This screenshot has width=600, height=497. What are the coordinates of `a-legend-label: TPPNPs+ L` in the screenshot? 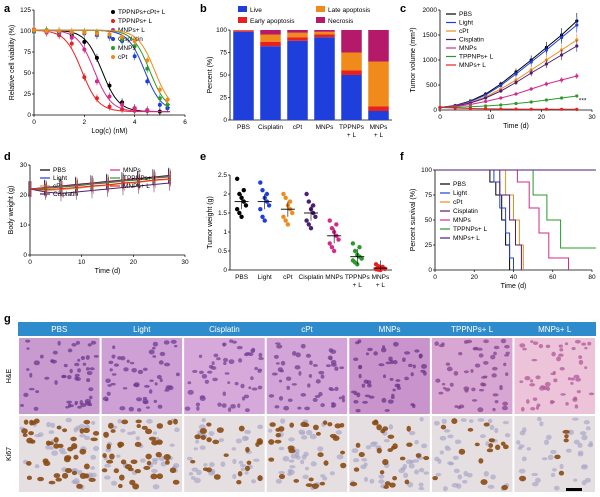 It's located at (135, 21).